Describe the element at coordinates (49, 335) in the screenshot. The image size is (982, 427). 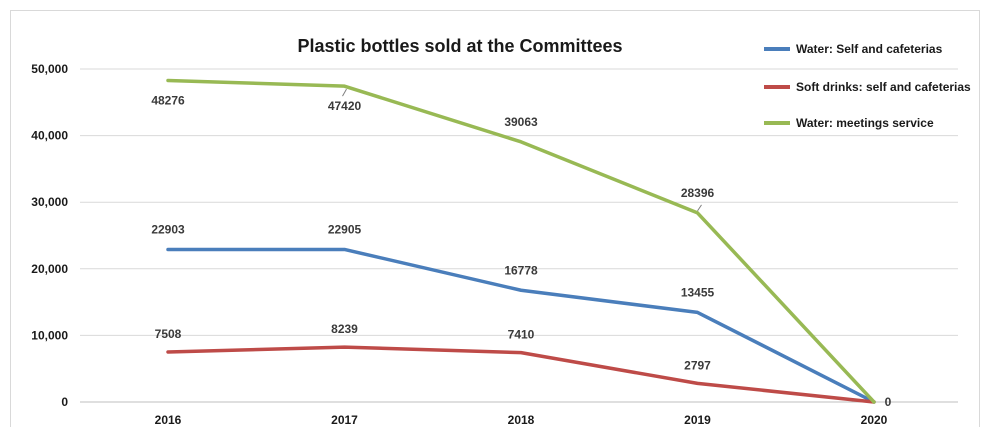
I see `y-tick-label: 10,000` at that location.